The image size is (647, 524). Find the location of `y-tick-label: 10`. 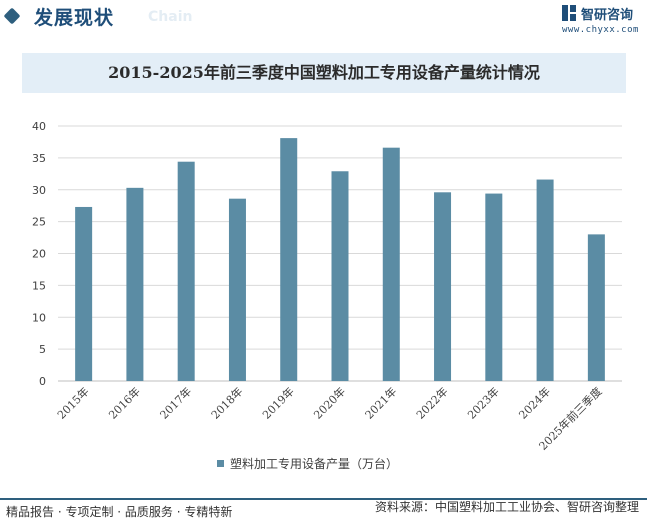

y-tick-label: 10 is located at coordinates (39, 317).